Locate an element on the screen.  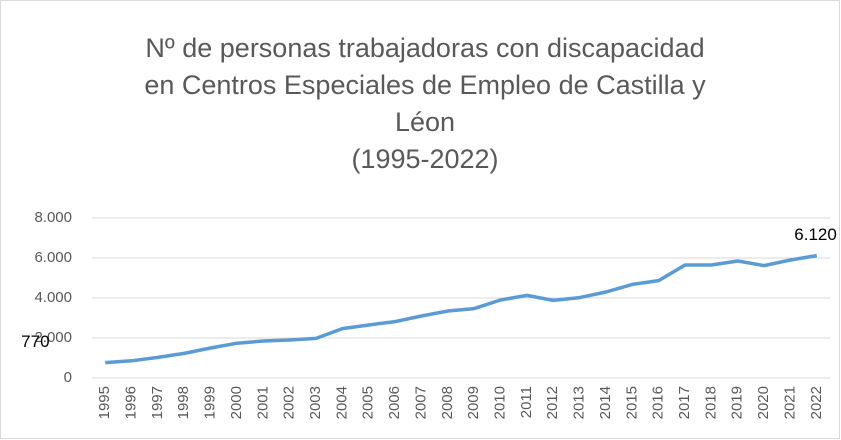
x-tick-label: 2011 is located at coordinates (526, 402).